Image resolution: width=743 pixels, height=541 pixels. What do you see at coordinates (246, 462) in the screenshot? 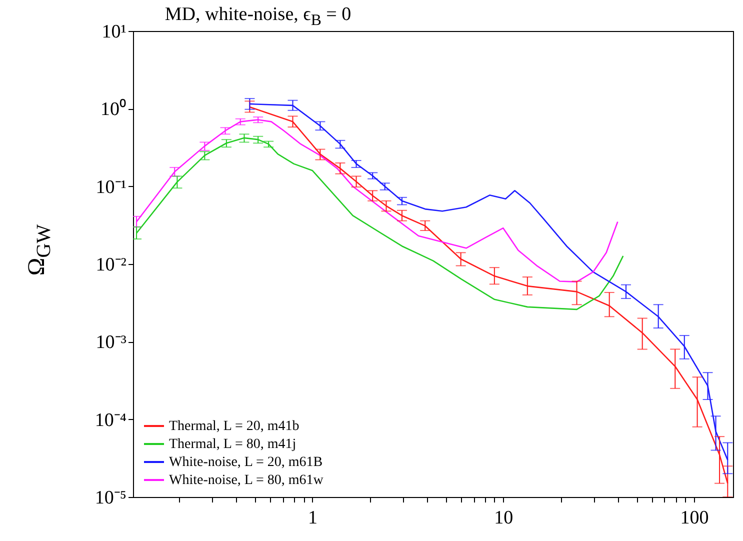
I see `legend-label: White-noise, L = 20, m61B` at bounding box center [246, 462].